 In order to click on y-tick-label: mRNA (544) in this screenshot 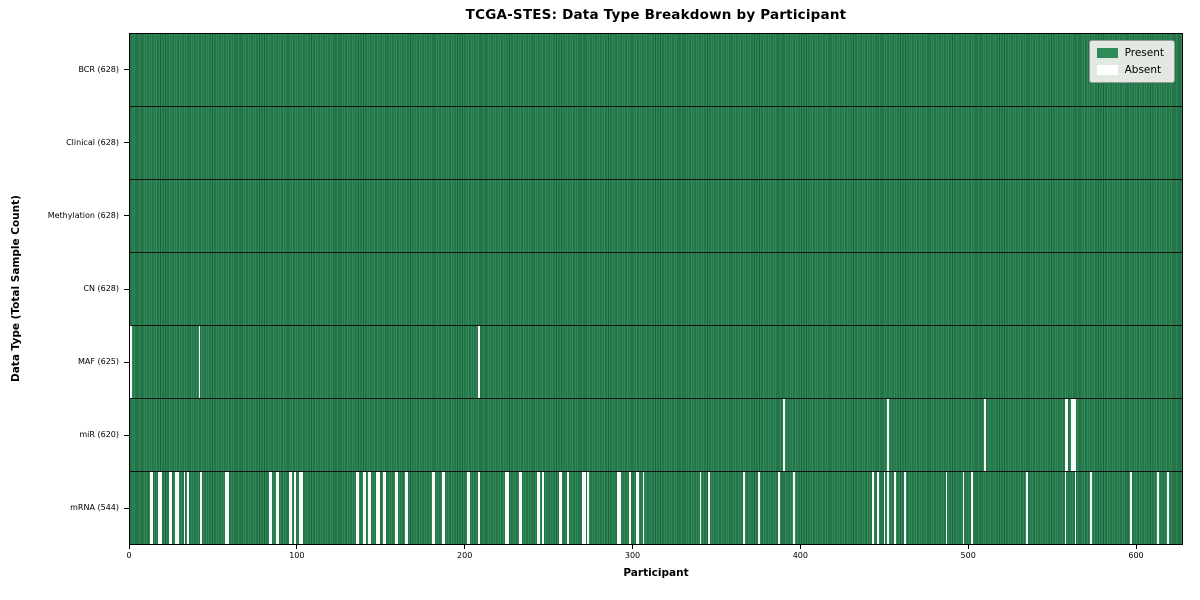, I will do `click(94, 508)`.